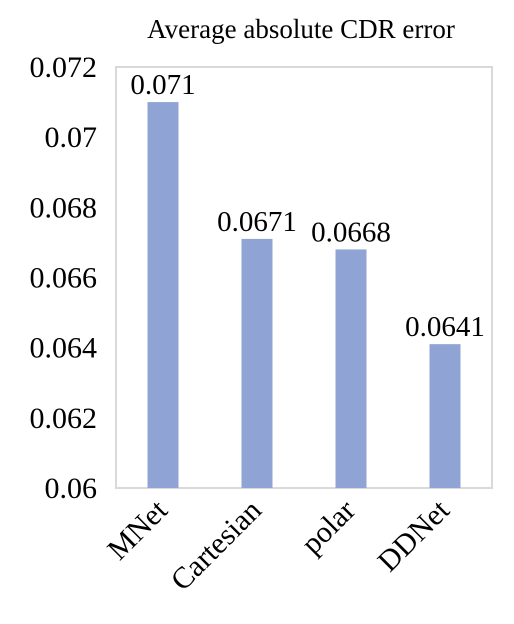 This screenshot has height=624, width=514. What do you see at coordinates (162, 85) in the screenshot?
I see `bar-value-label: 0.071` at bounding box center [162, 85].